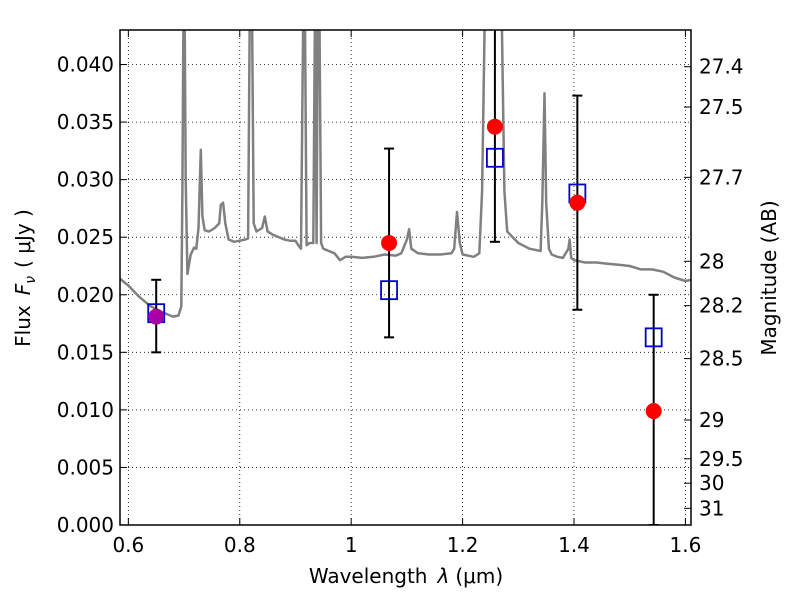 This screenshot has height=600, width=800. Describe the element at coordinates (711, 420) in the screenshot. I see `mag-tick-label: 29` at that location.